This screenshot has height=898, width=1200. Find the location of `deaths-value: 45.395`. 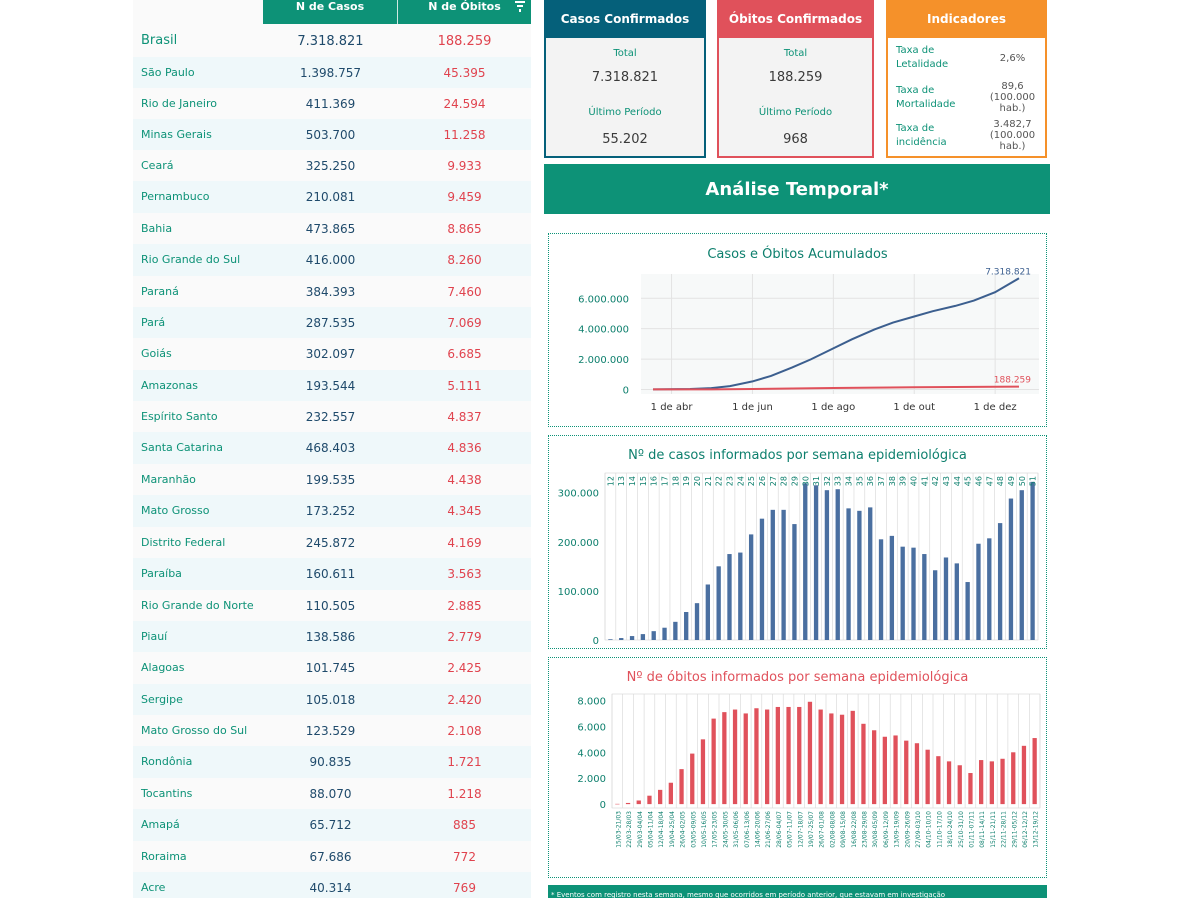

deaths-value: 45.395 is located at coordinates (464, 72).